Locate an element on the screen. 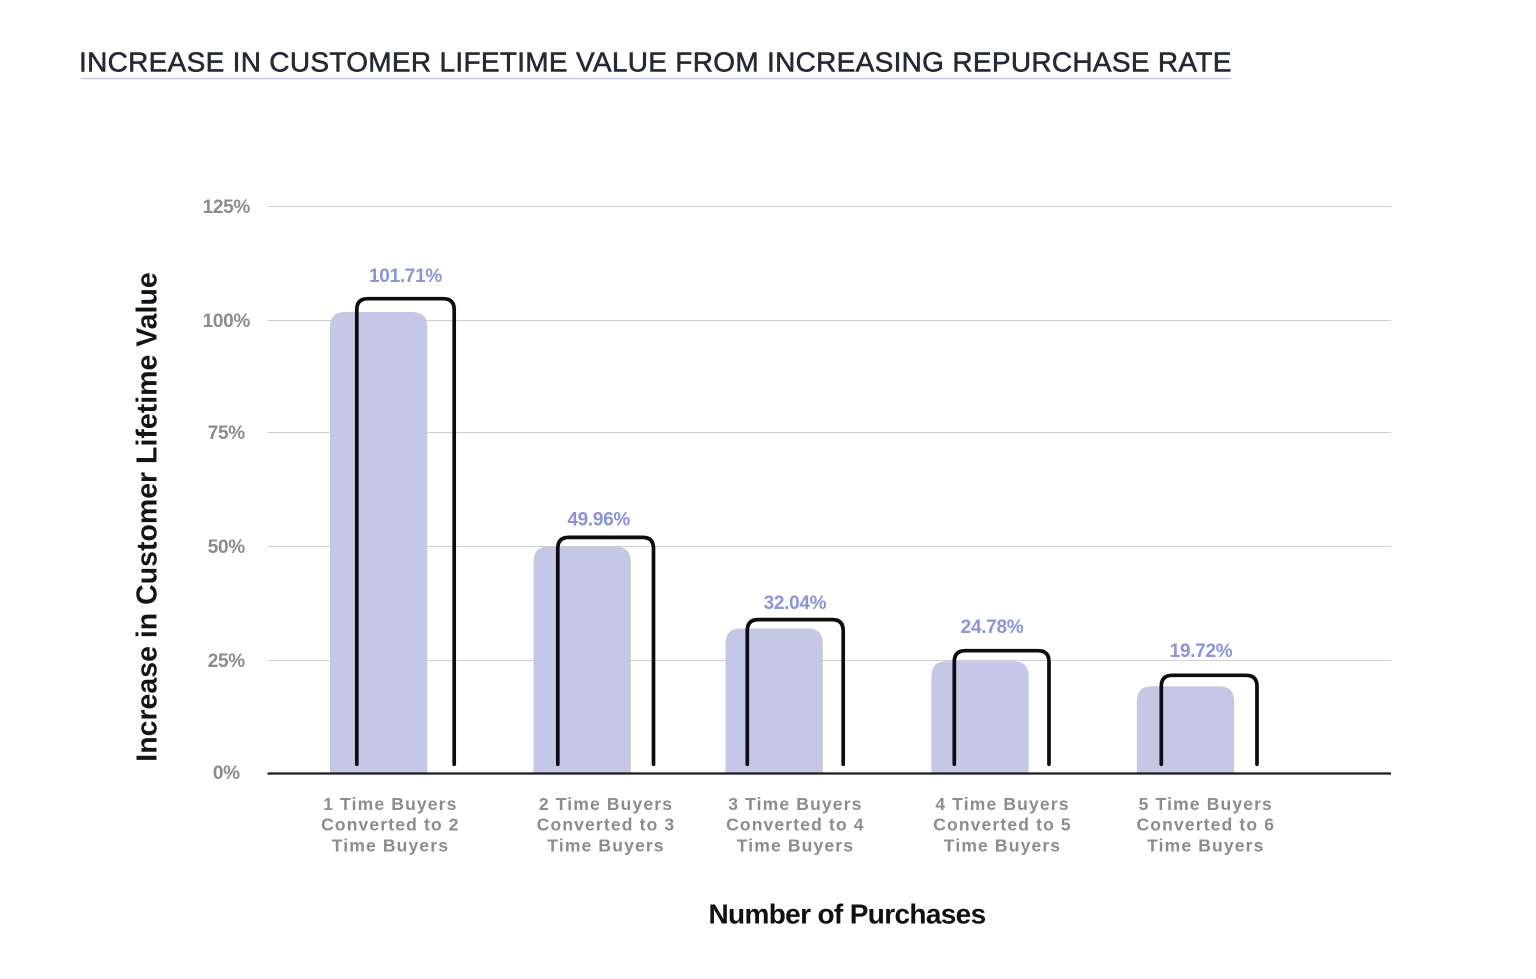 Image resolution: width=1536 pixels, height=979 pixels. svg-text: 24.78% is located at coordinates (992, 627).